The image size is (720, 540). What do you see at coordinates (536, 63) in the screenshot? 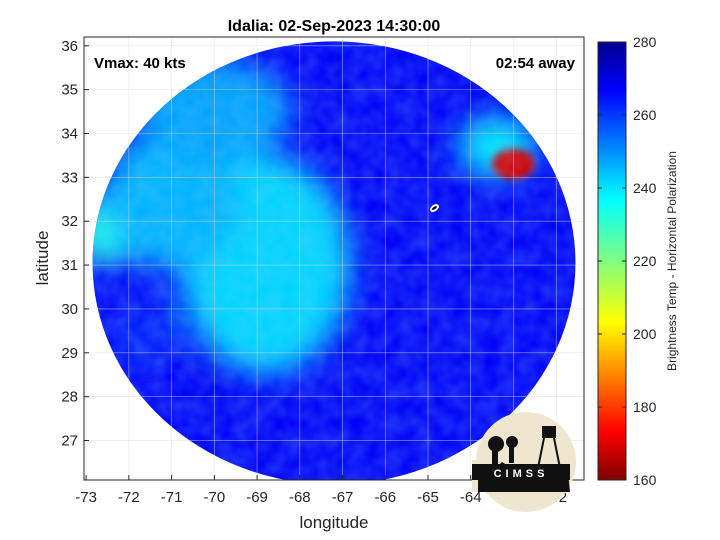
I see `time-offset-annotation: 02:54 away` at bounding box center [536, 63].